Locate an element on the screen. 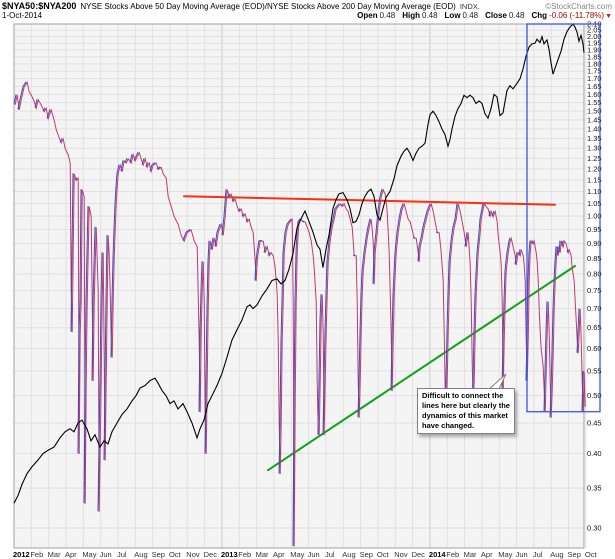  close-field: Close 0.48 is located at coordinates (505, 15).